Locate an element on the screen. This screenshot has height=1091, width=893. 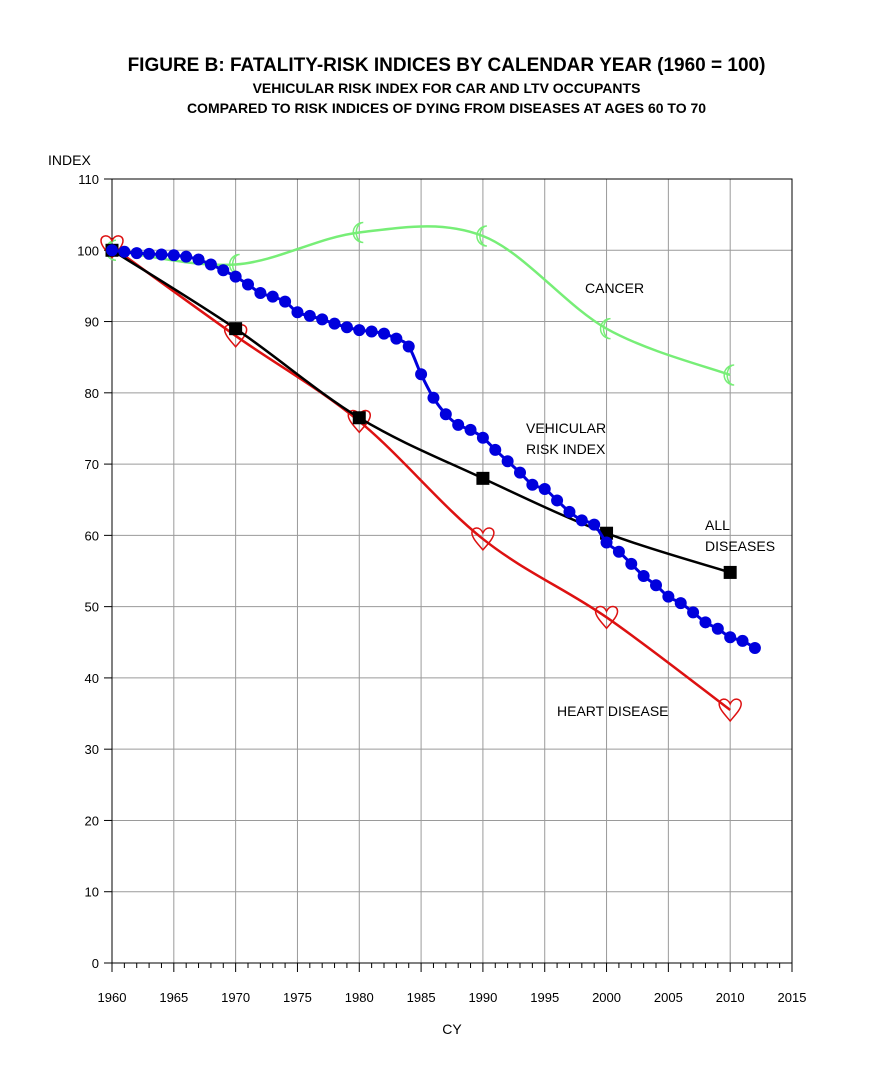
x-tick-label-2005: 2005 is located at coordinates (668, 997).